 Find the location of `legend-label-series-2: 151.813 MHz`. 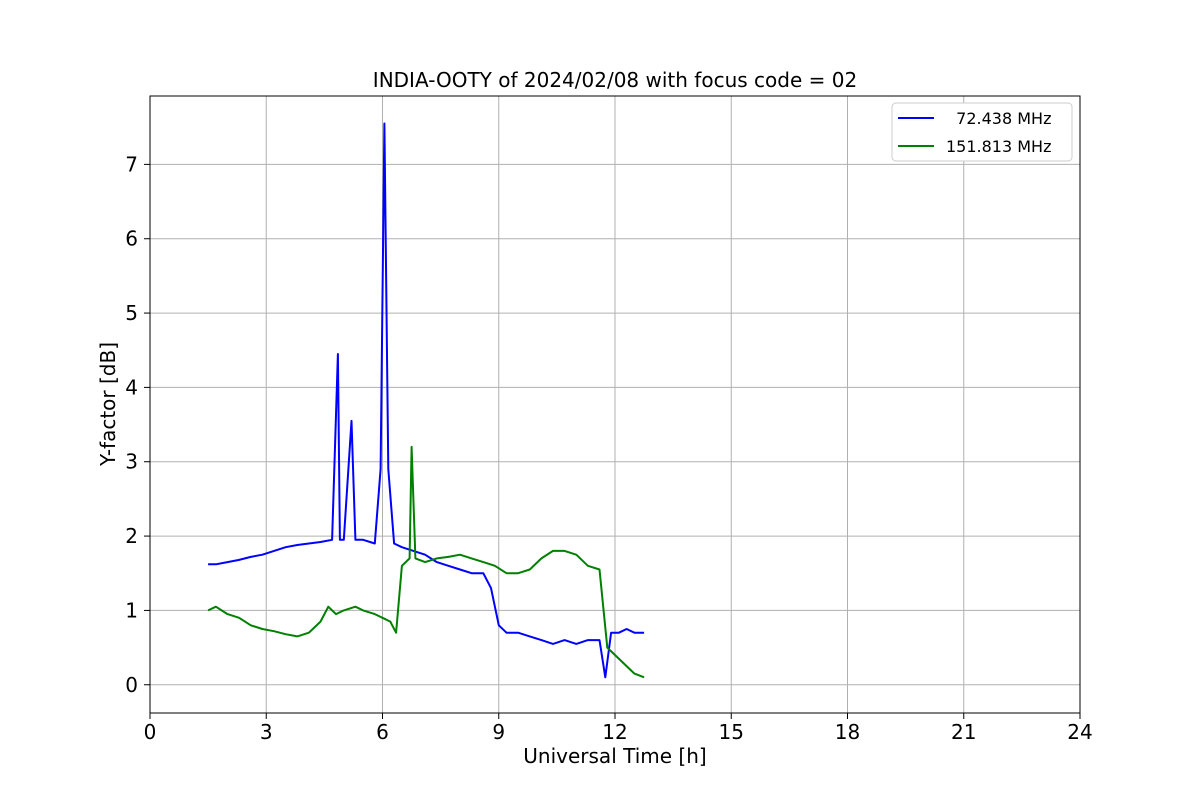

legend-label-series-2: 151.813 MHz is located at coordinates (998, 146).